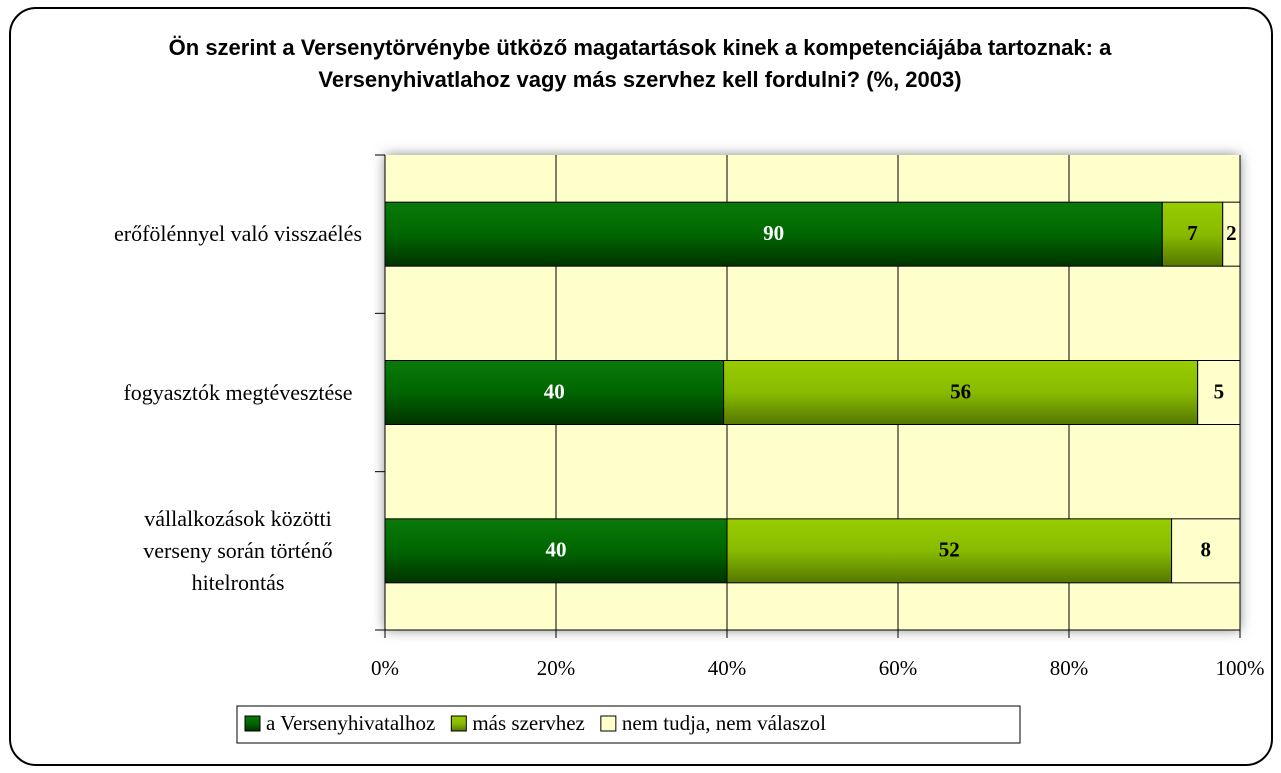 Image resolution: width=1281 pixels, height=773 pixels. I want to click on data-label: 56, so click(960, 391).